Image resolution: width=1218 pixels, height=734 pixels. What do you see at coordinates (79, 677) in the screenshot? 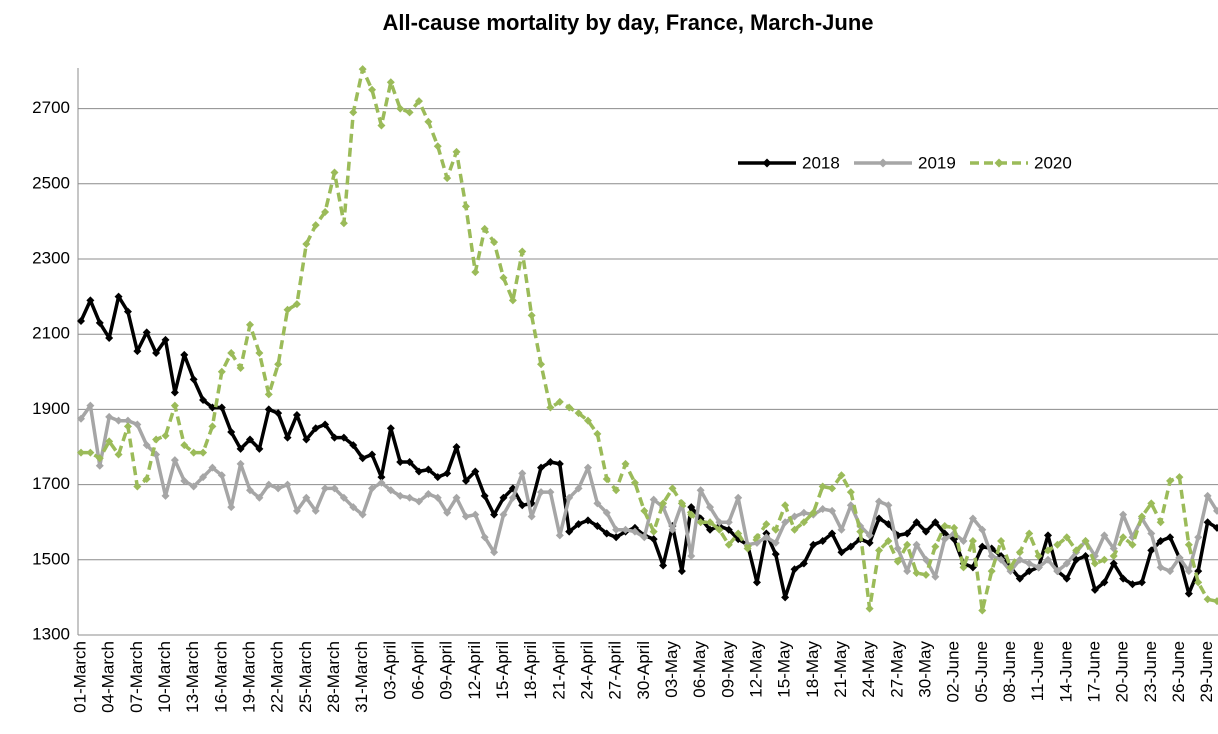
I see `x-tick-label: 01-March` at bounding box center [79, 677].